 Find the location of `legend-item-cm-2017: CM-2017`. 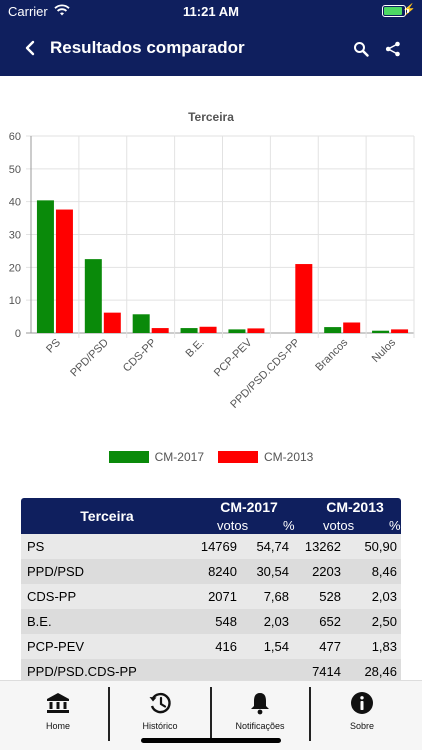

legend-item-cm-2017: CM-2017 is located at coordinates (156, 457).